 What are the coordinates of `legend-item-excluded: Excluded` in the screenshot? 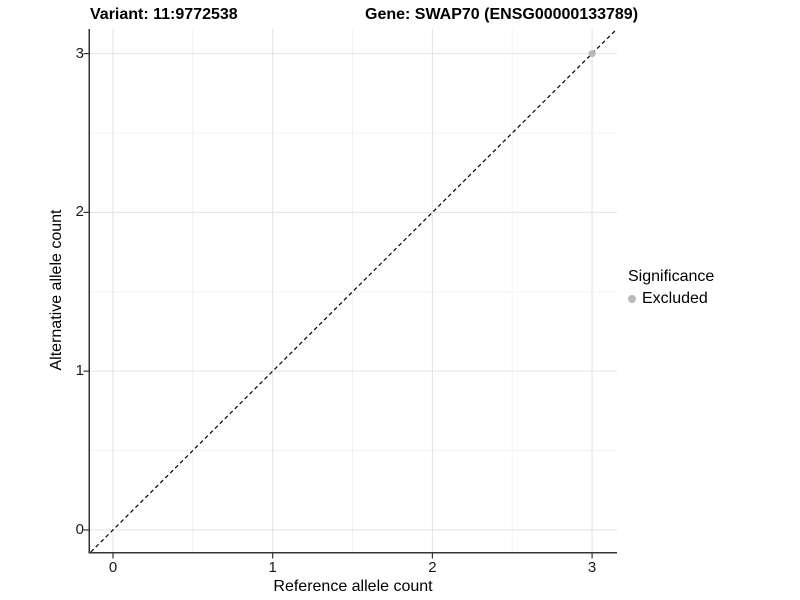 It's located at (671, 299).